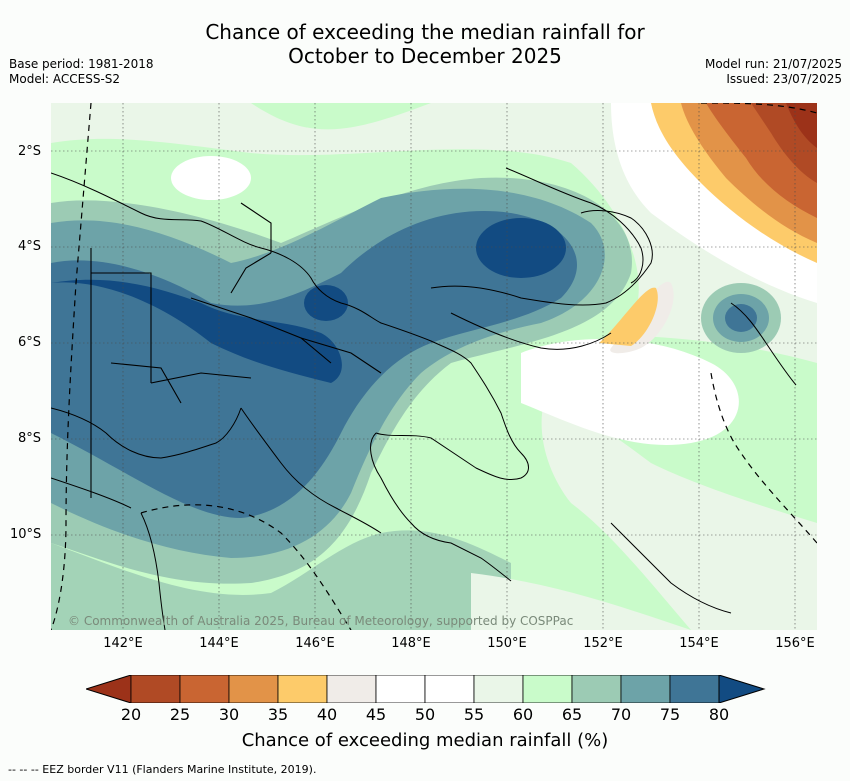 Image resolution: width=850 pixels, height=781 pixels. What do you see at coordinates (795, 643) in the screenshot?
I see `lon-label-156e: 156°E` at bounding box center [795, 643].